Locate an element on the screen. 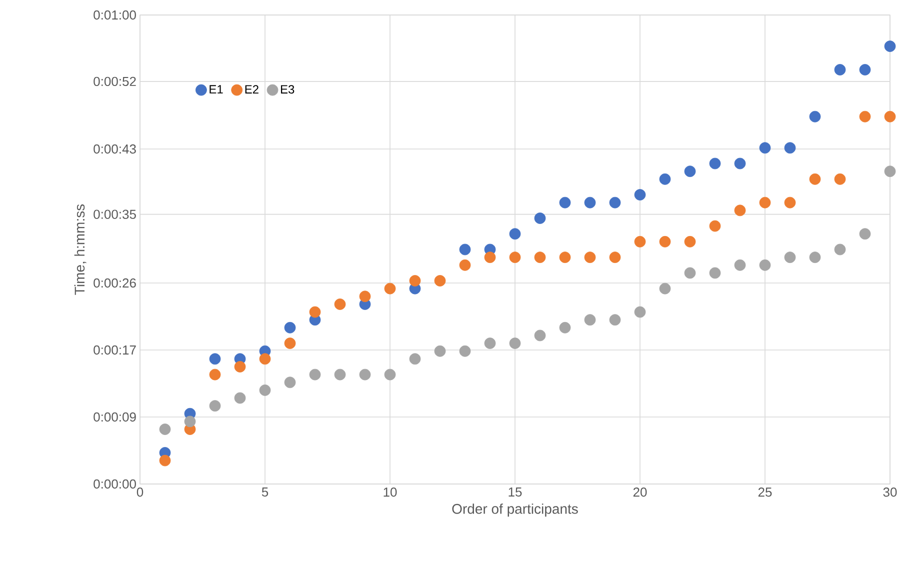  x-axis-title: Order of participants is located at coordinates (515, 510).